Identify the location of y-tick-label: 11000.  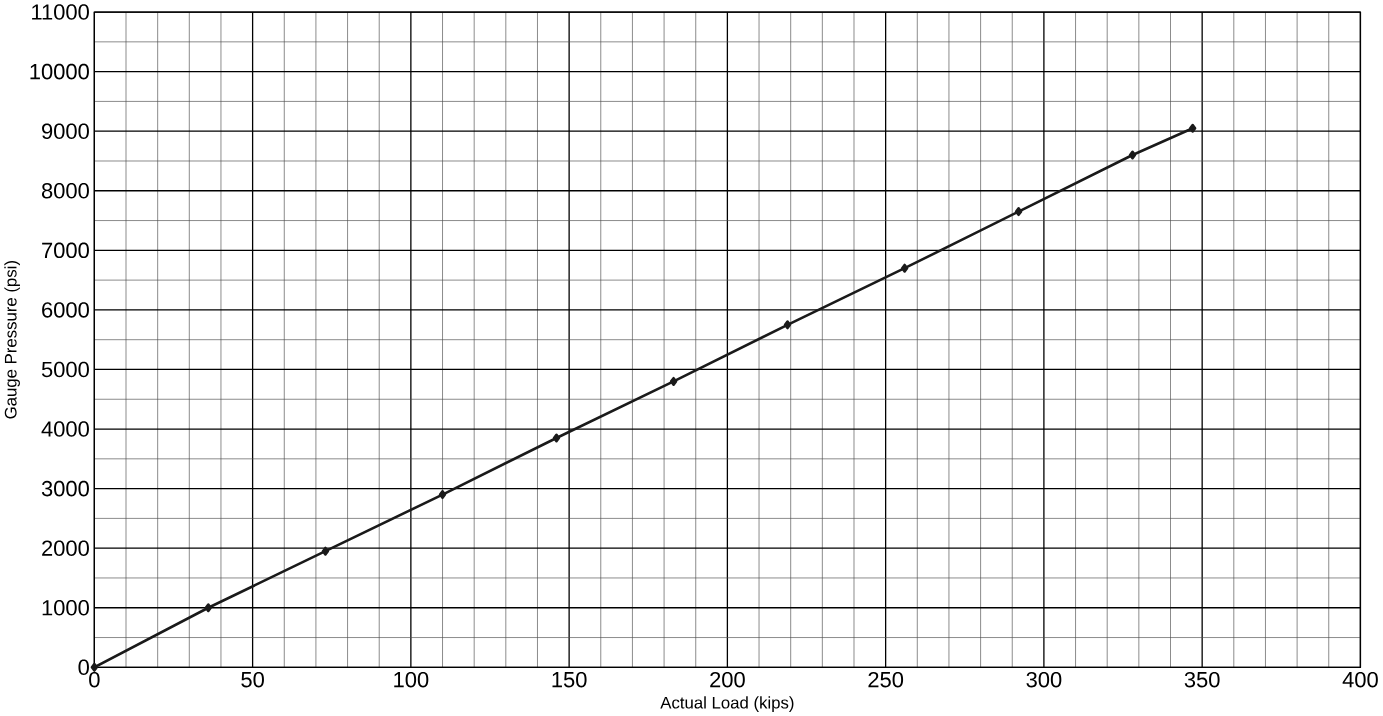
(60, 12).